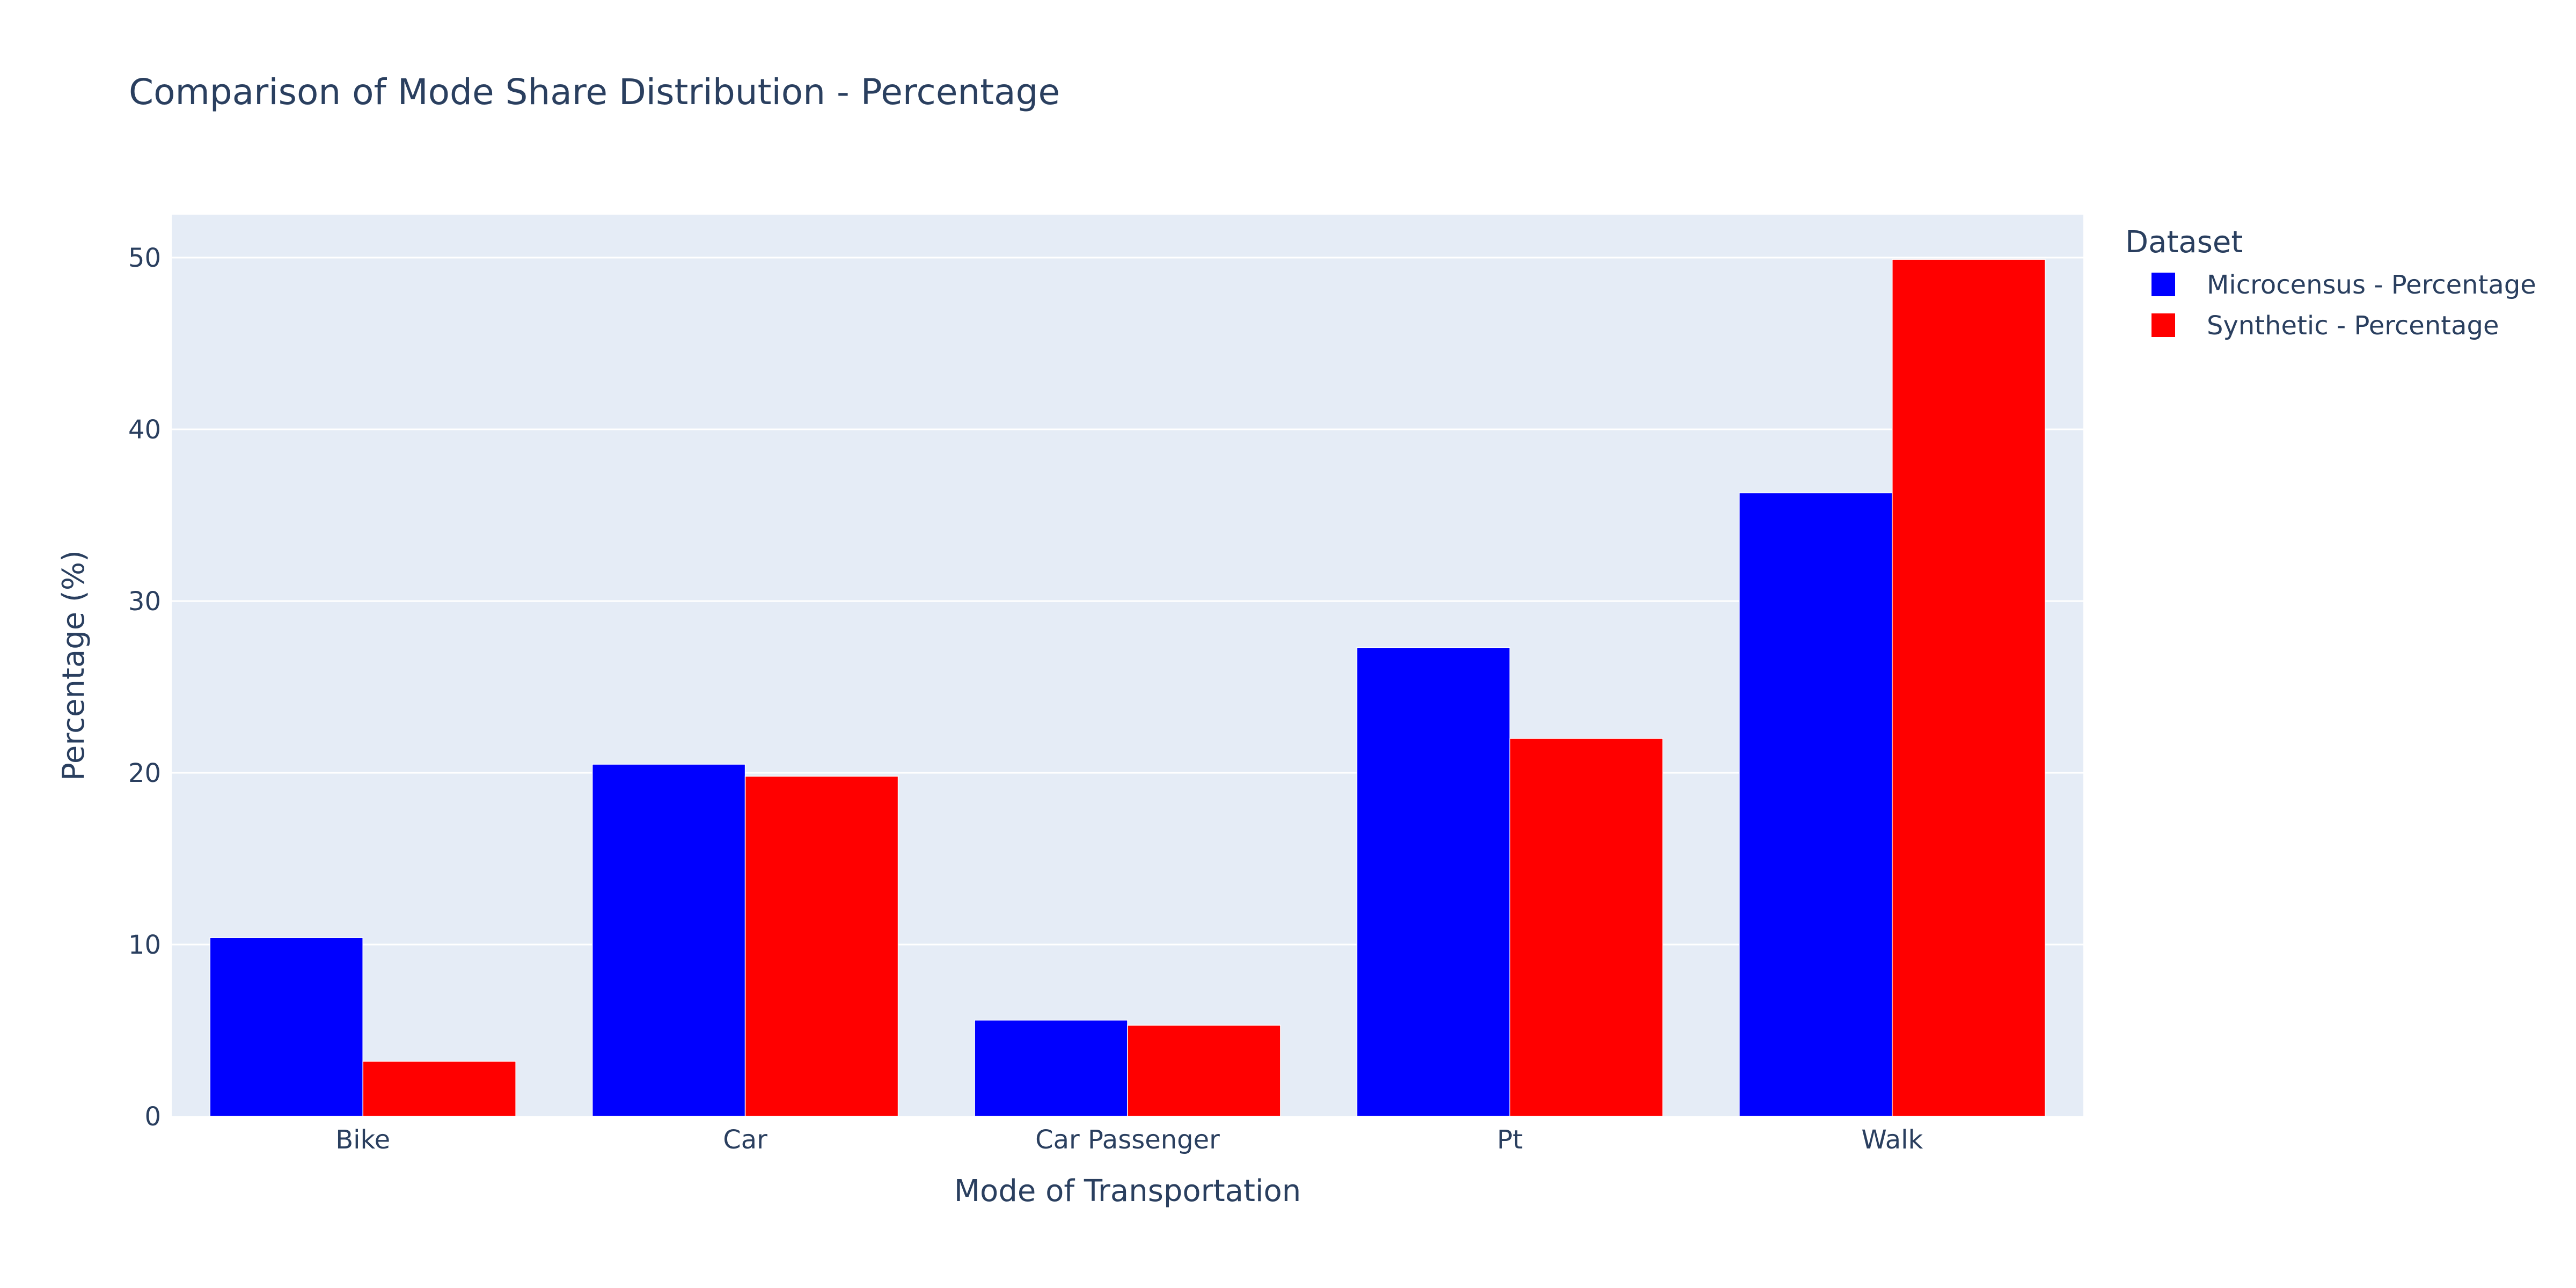  Describe the element at coordinates (821, 946) in the screenshot. I see `bar-synthetic-car` at that location.